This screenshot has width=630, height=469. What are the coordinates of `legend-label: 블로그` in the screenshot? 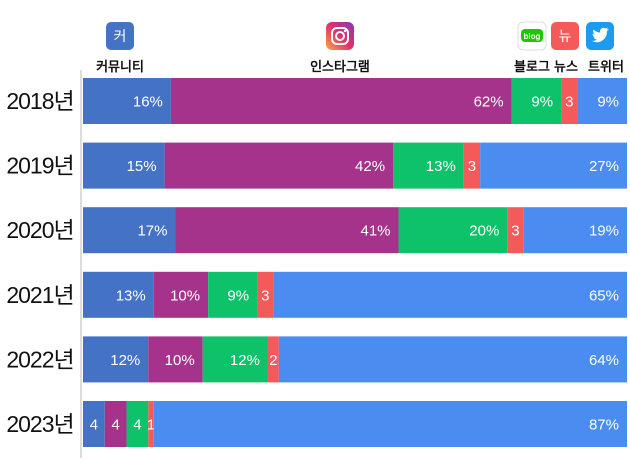 It's located at (532, 66).